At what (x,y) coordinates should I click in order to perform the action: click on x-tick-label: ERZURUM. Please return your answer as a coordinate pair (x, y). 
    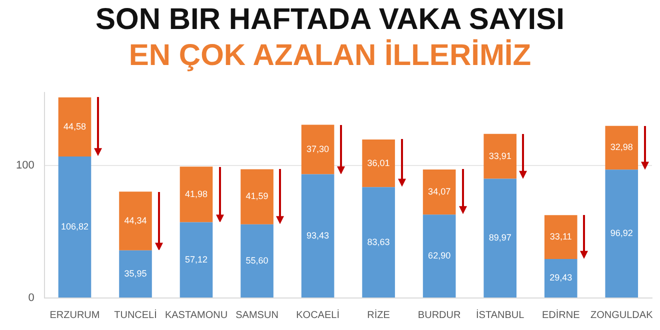
    Looking at the image, I should click on (75, 315).